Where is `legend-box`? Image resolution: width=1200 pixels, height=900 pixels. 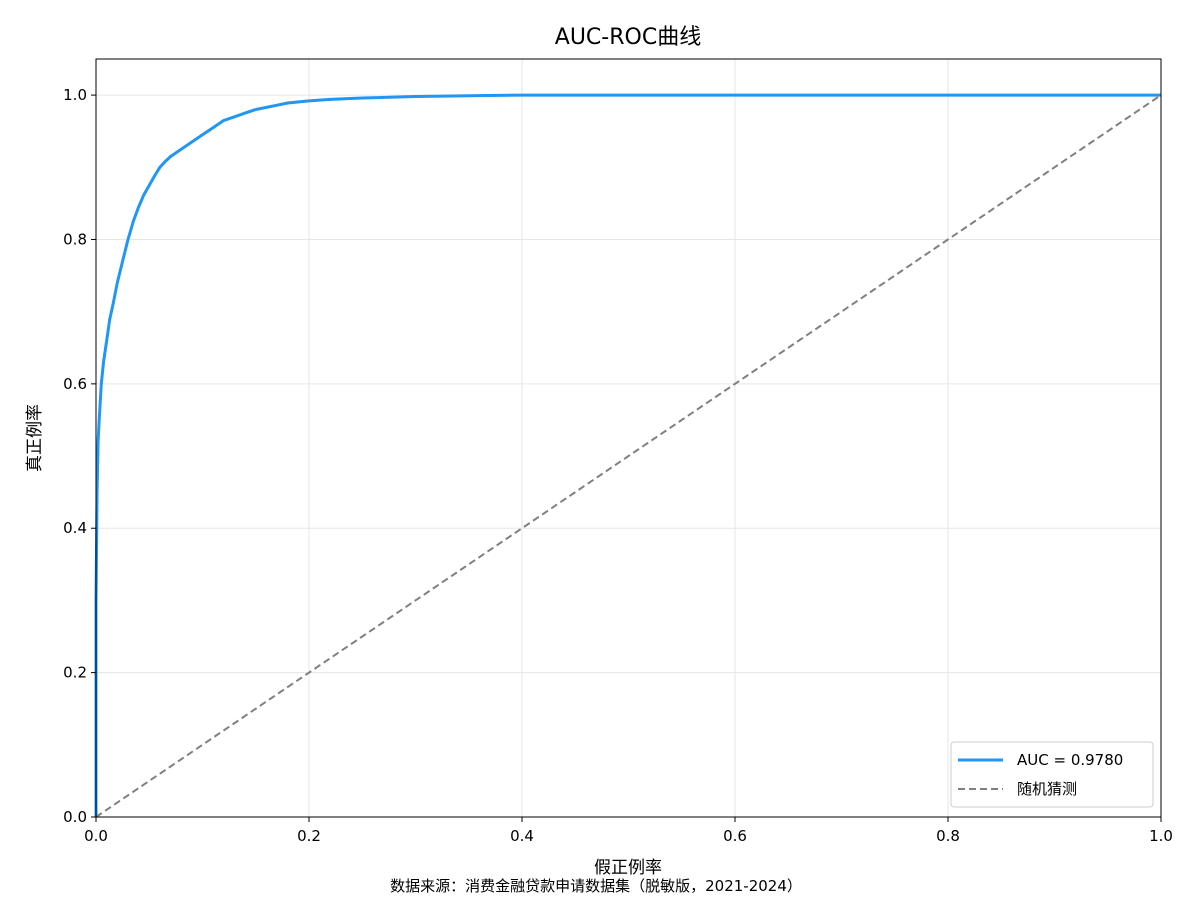 legend-box is located at coordinates (1052, 774).